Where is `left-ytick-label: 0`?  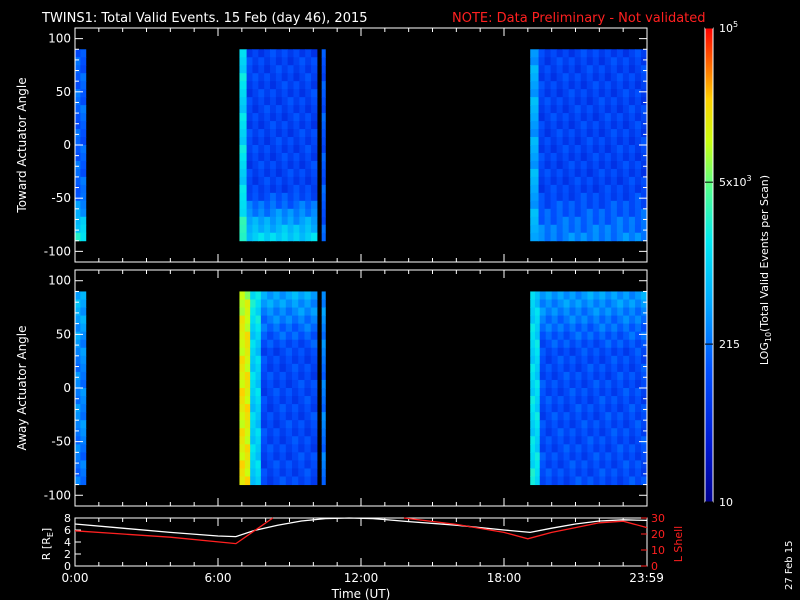 left-ytick-label: 0 is located at coordinates (67, 566).